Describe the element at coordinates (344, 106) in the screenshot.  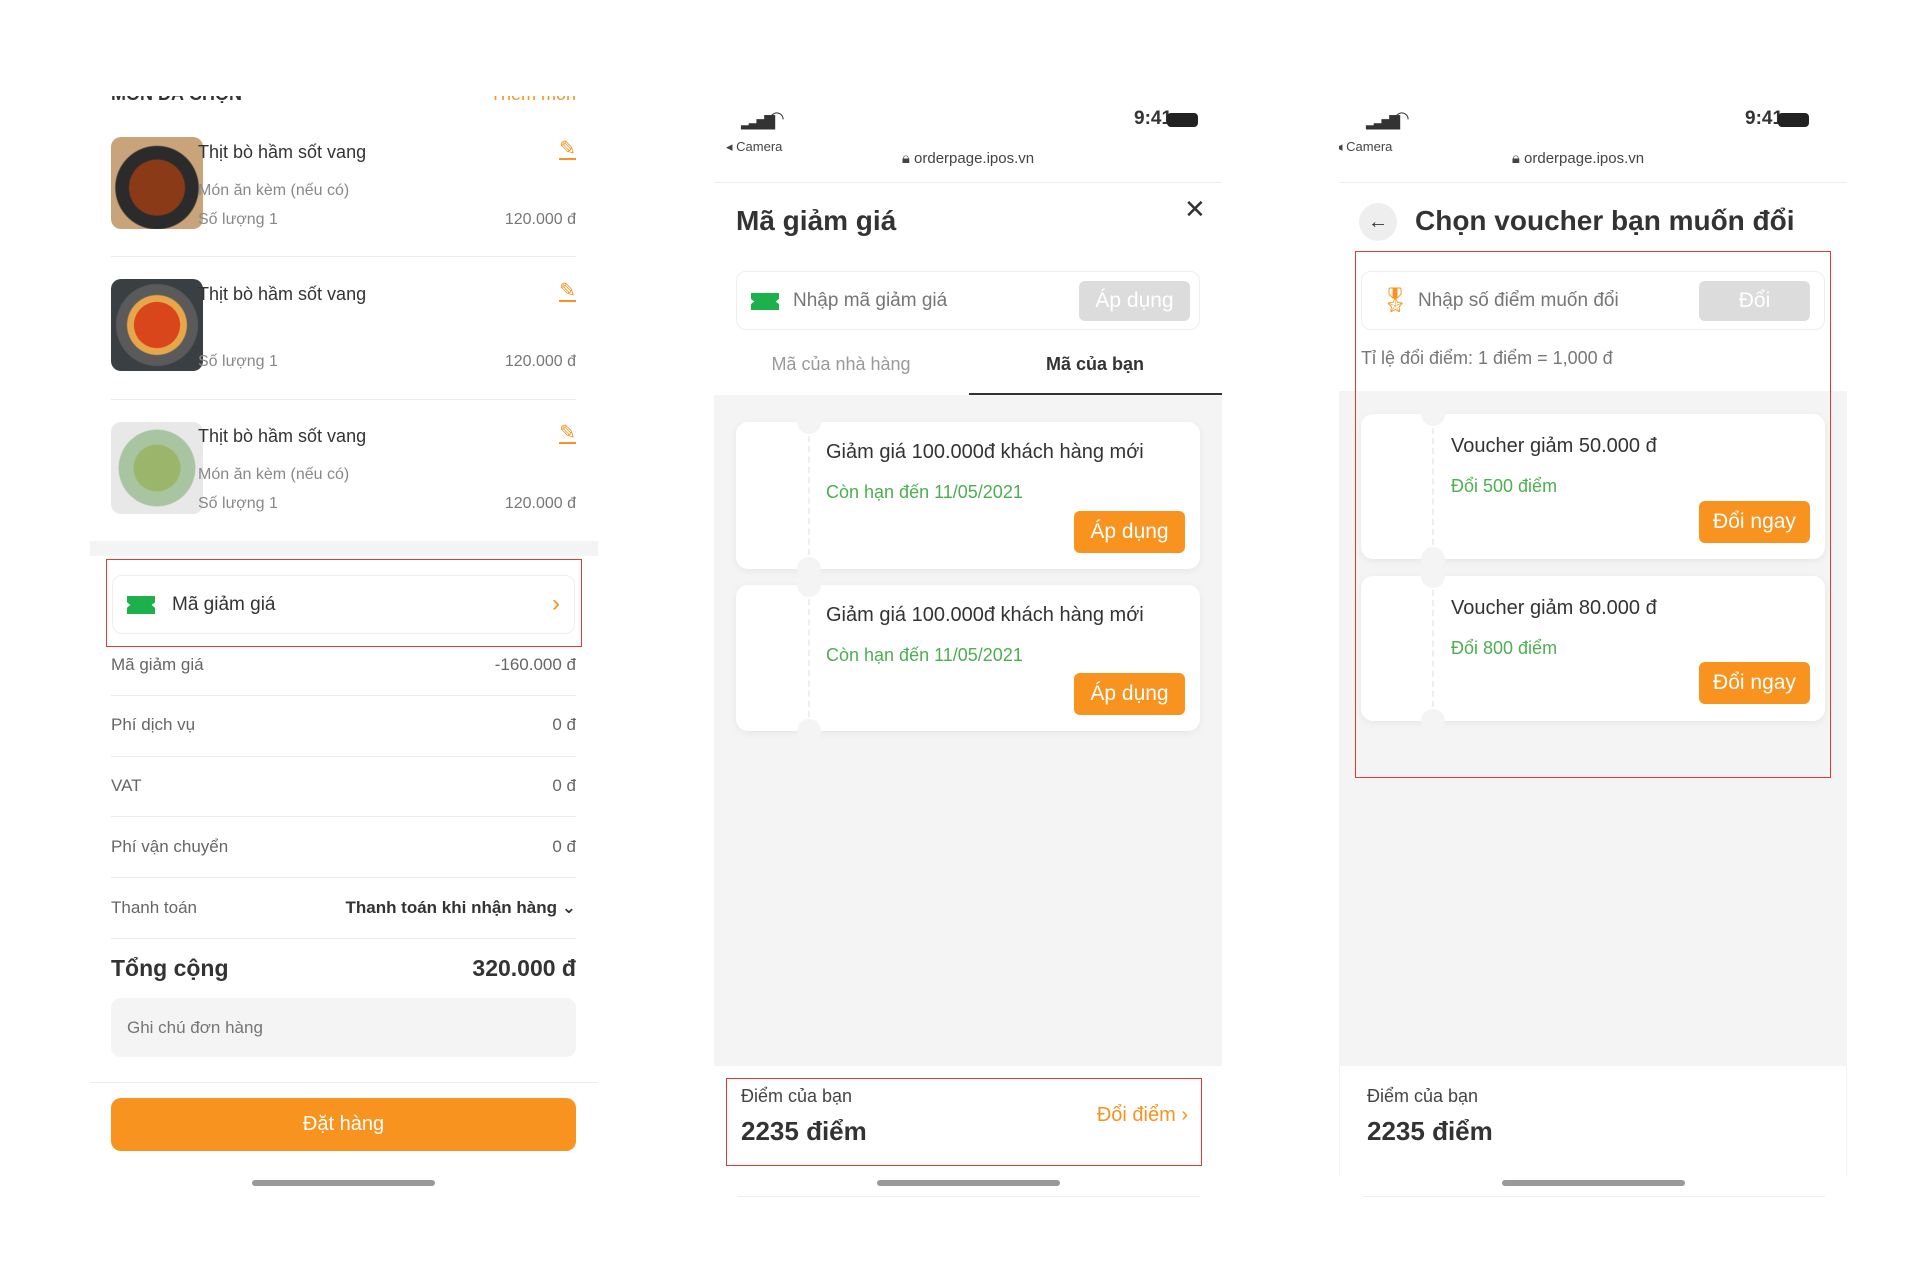
I see `section-header: MÓN ĐÃ CHỌN Thêm món` at that location.